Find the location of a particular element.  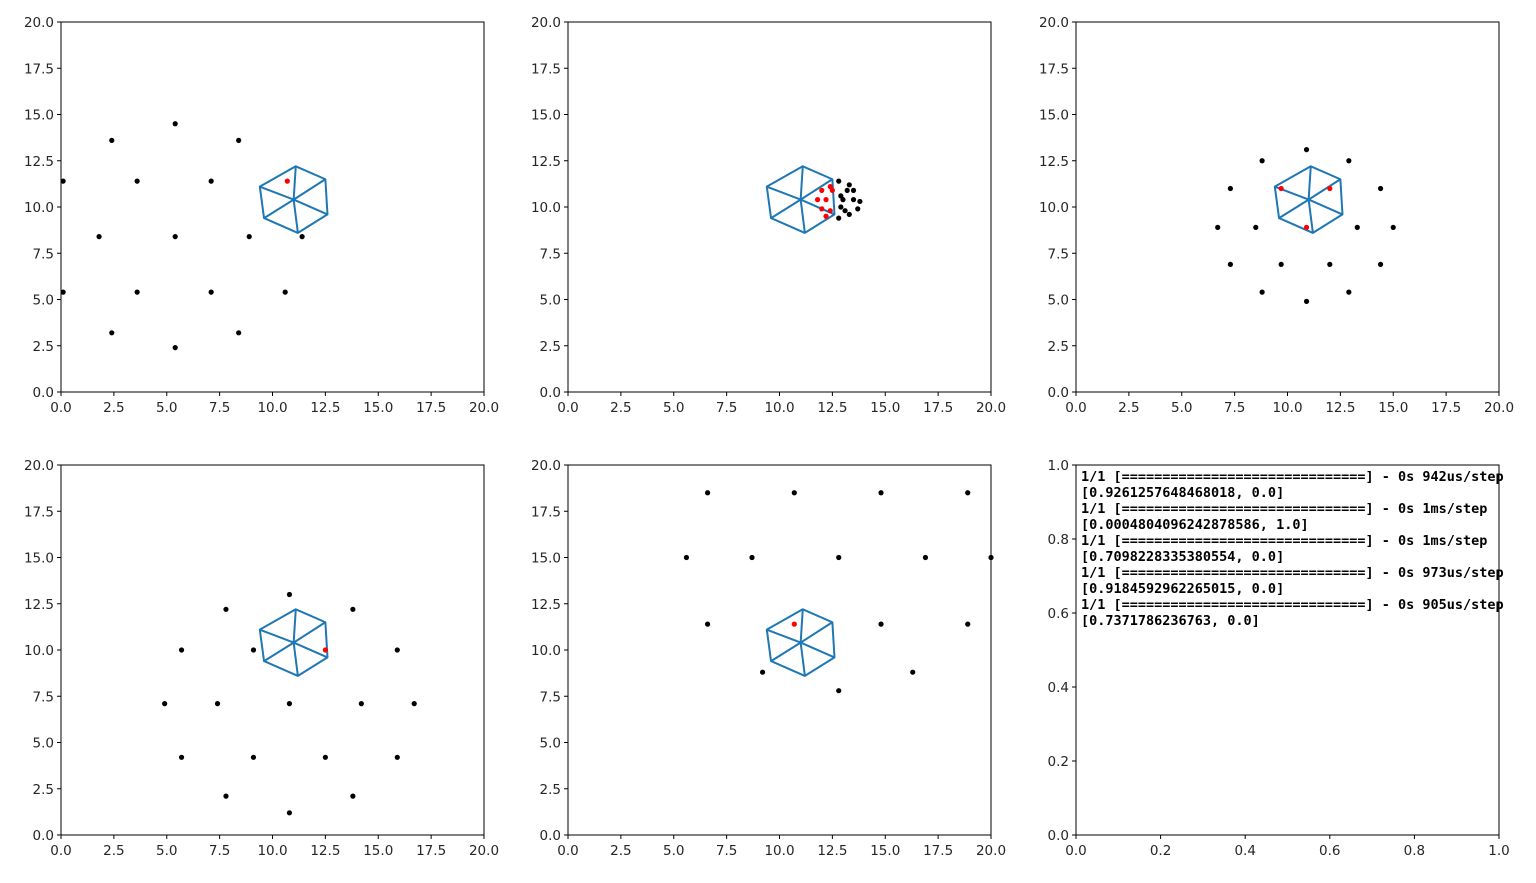

axes-frame is located at coordinates (272, 650).